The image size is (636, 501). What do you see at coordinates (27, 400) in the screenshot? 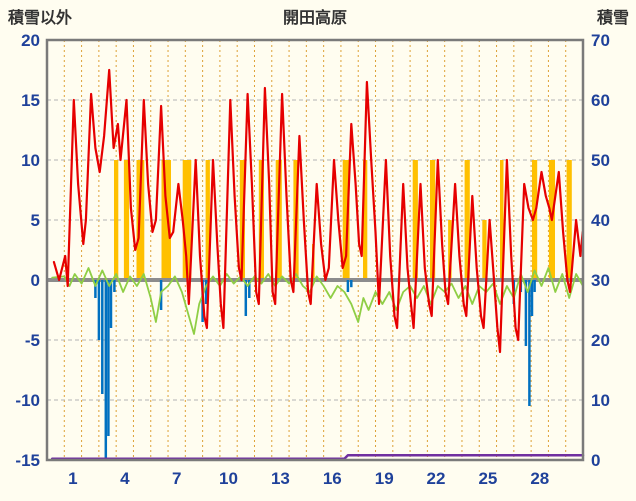
I see `left-axis-tick-label: -10` at bounding box center [27, 400].